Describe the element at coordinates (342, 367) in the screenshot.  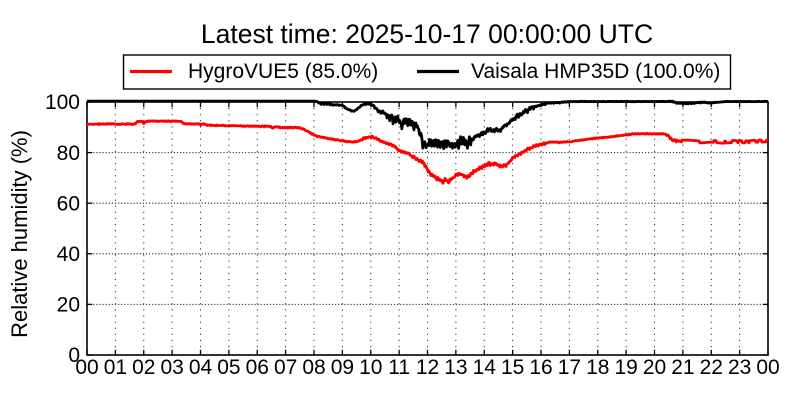
I see `svg-text: 09` at that location.